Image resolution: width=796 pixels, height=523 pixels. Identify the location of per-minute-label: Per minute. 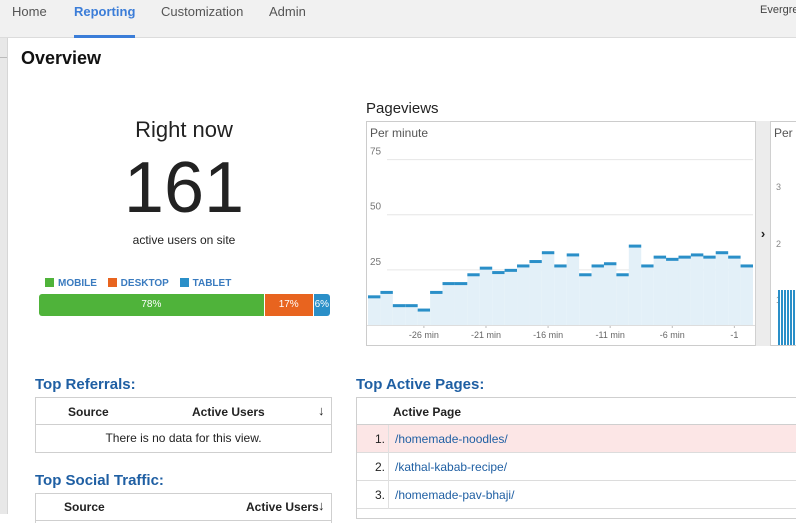
(399, 133).